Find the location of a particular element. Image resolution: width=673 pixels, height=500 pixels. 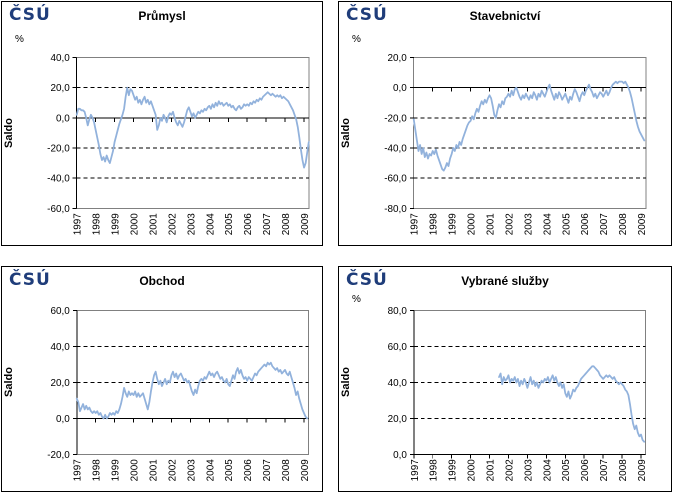

y-tick-label: 40,0 is located at coordinates (60, 58).